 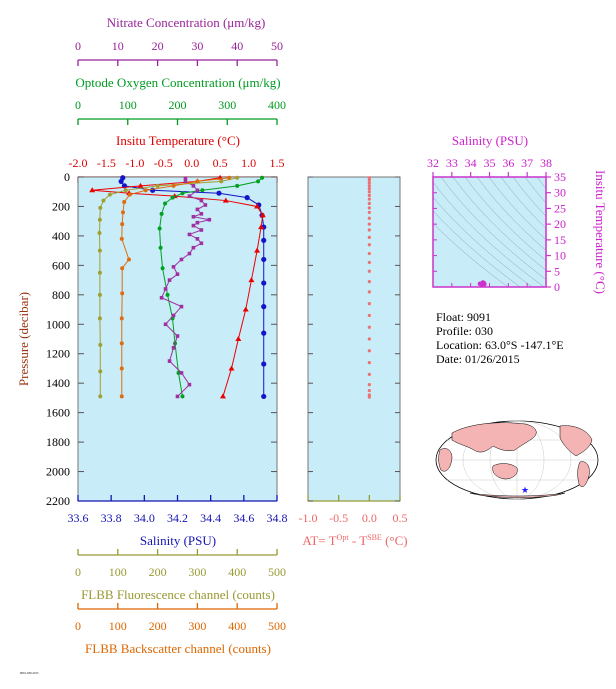 I want to click on temperature-tick-label: 1.5, so click(x=277, y=163).